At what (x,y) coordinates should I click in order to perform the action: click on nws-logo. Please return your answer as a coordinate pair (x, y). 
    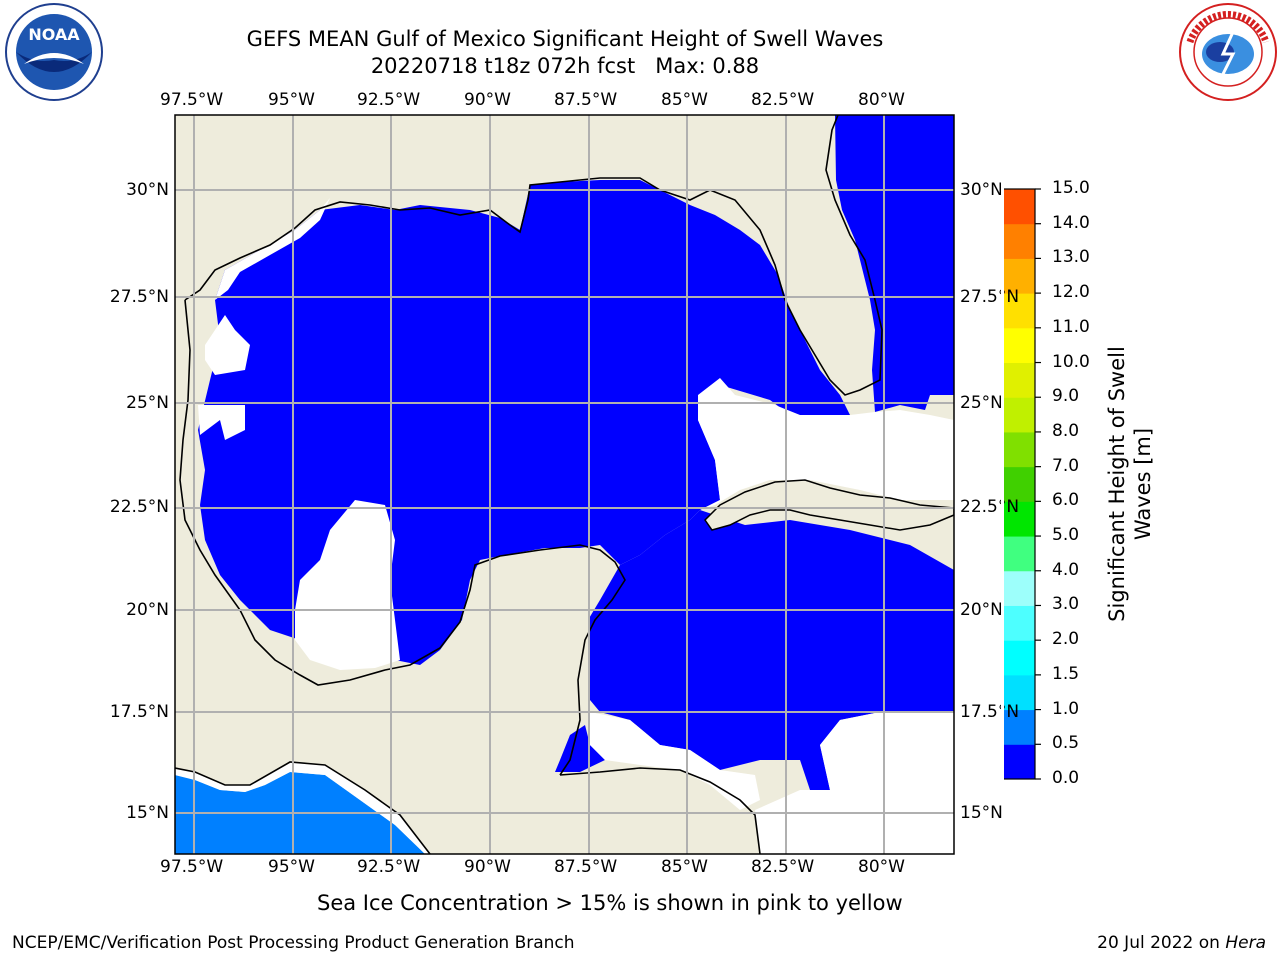
    Looking at the image, I should click on (1228, 52).